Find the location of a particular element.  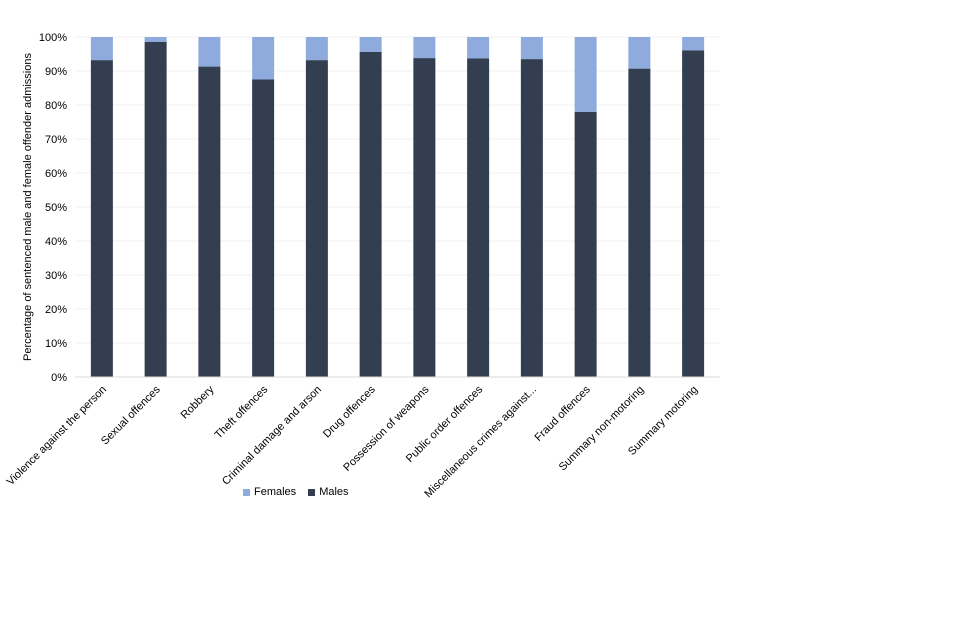

y-tick-label: 40% is located at coordinates (56, 242).